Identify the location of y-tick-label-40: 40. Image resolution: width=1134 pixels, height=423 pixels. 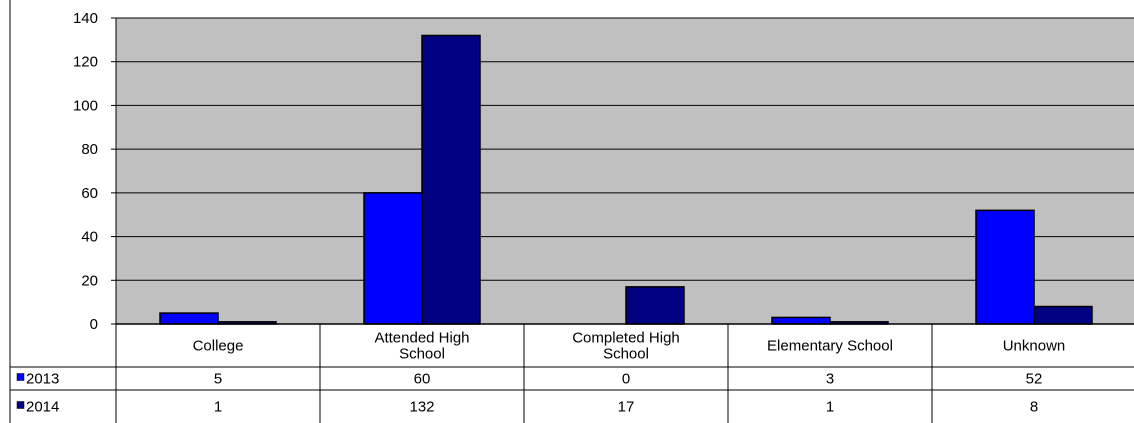
(89, 237).